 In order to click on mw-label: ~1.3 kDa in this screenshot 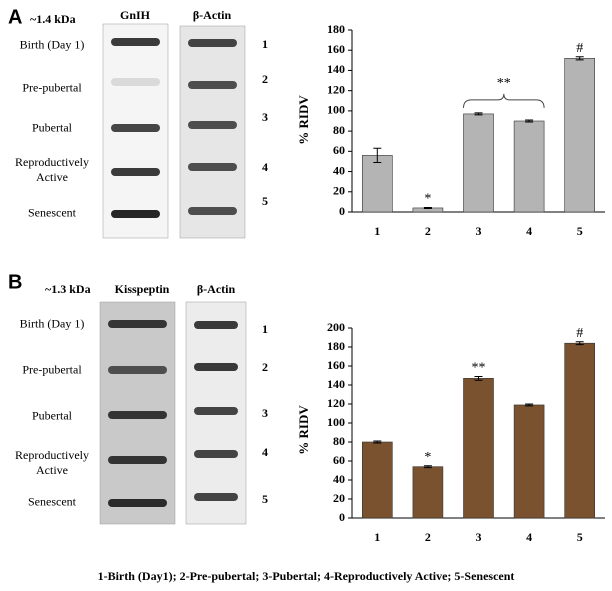, I will do `click(68, 289)`.